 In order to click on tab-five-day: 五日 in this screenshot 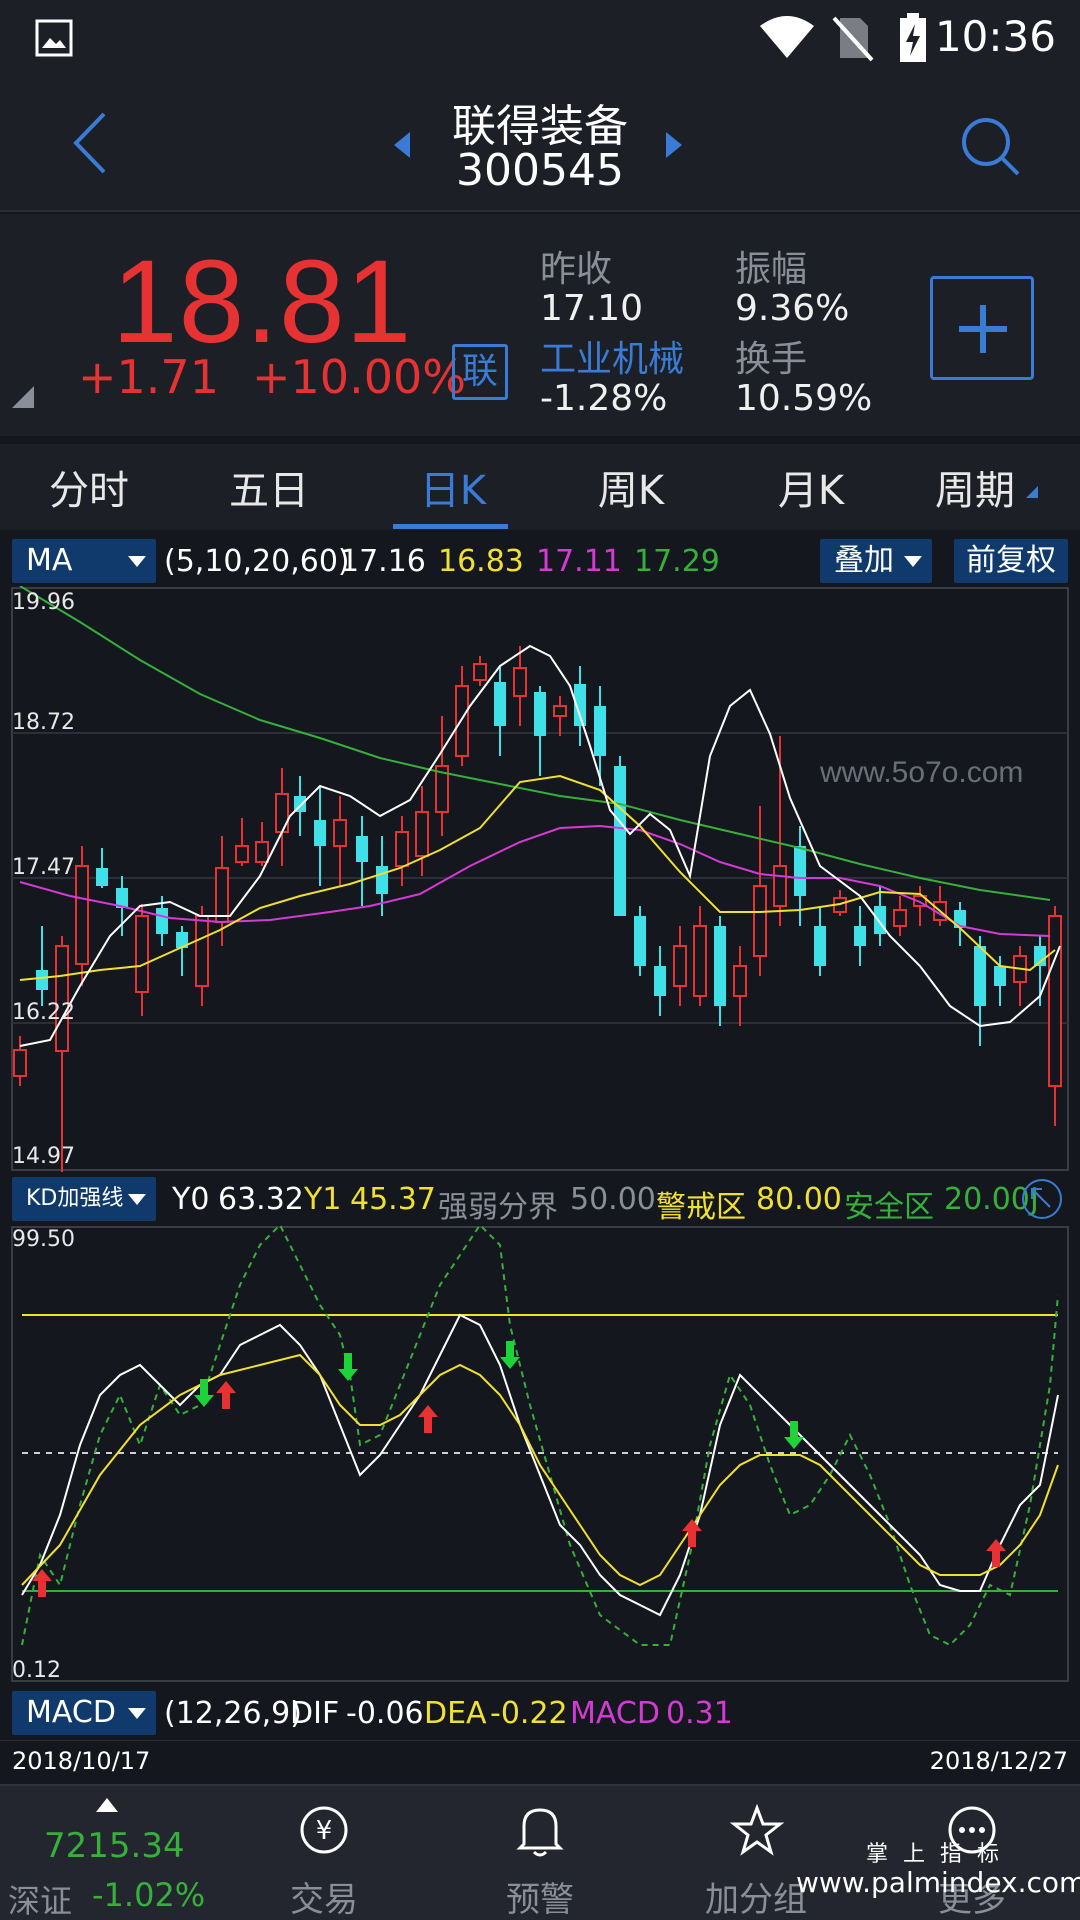, I will do `click(269, 491)`.